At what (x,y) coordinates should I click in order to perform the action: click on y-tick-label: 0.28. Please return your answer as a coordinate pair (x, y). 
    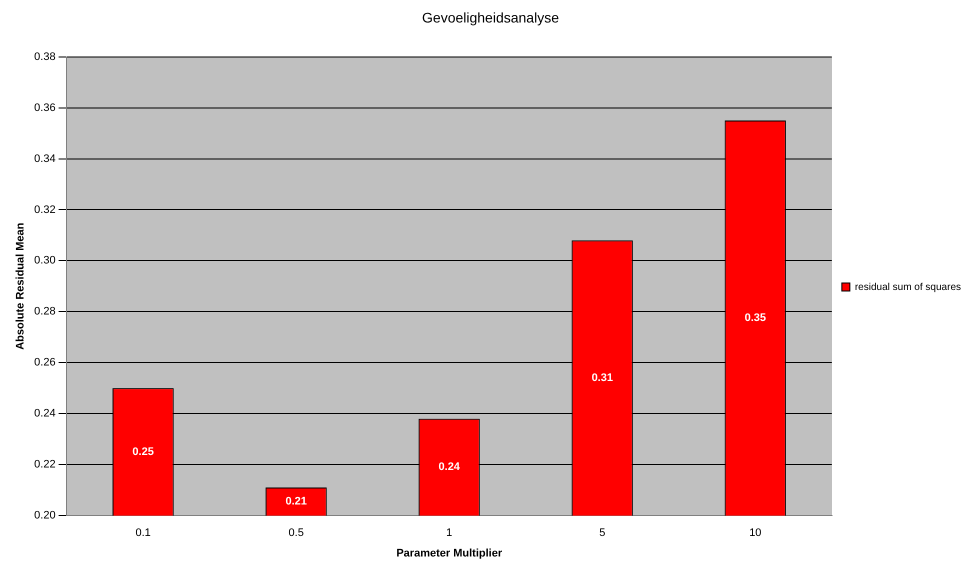
    Looking at the image, I should click on (45, 312).